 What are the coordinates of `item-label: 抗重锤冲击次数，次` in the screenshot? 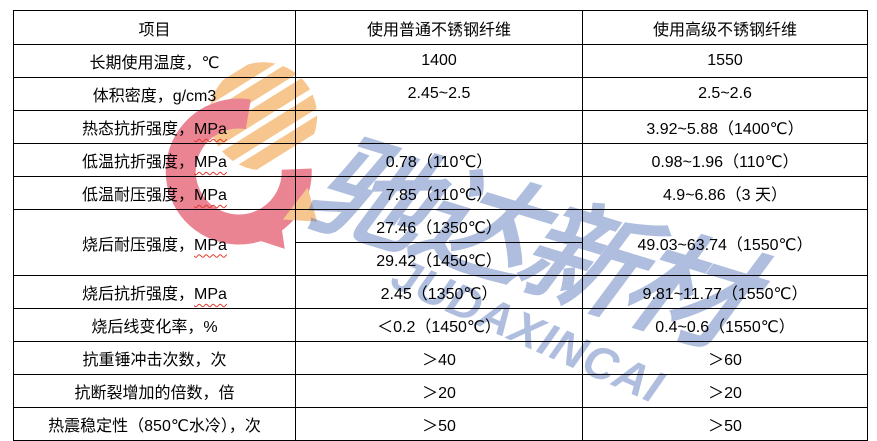 It's located at (154, 360).